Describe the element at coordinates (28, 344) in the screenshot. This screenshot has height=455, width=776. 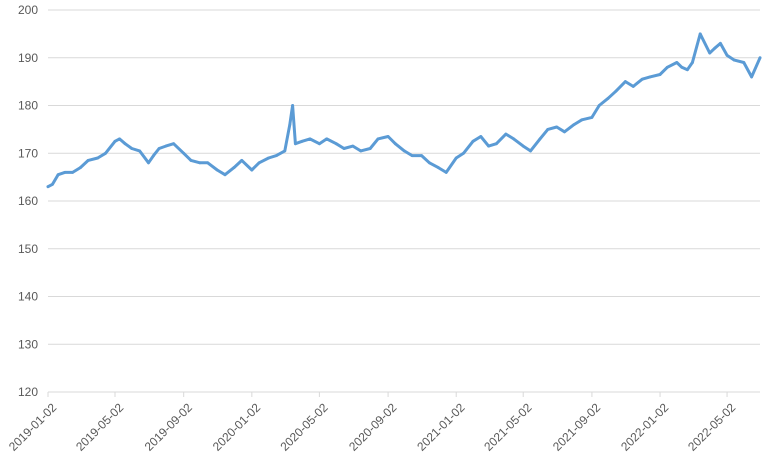
I see `y-tick-label: 130` at that location.